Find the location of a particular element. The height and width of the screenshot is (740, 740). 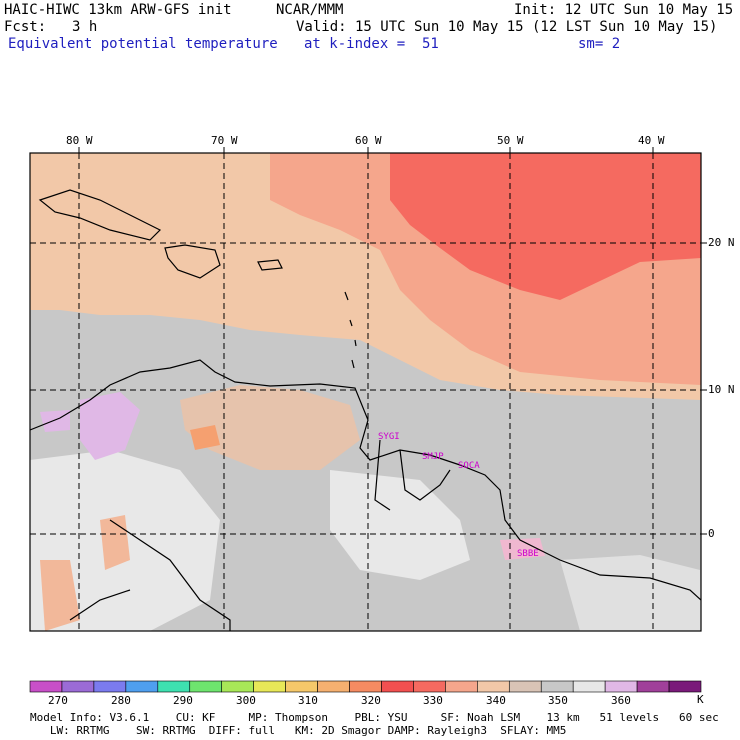

colorbar-label-280: 280 is located at coordinates (121, 700).